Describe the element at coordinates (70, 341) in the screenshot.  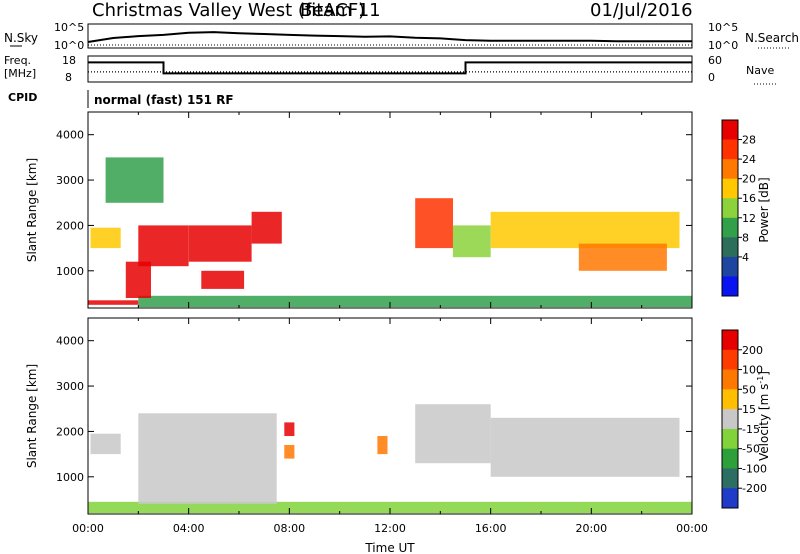
I see `vel-axes-ytick-label-0: 4000` at that location.